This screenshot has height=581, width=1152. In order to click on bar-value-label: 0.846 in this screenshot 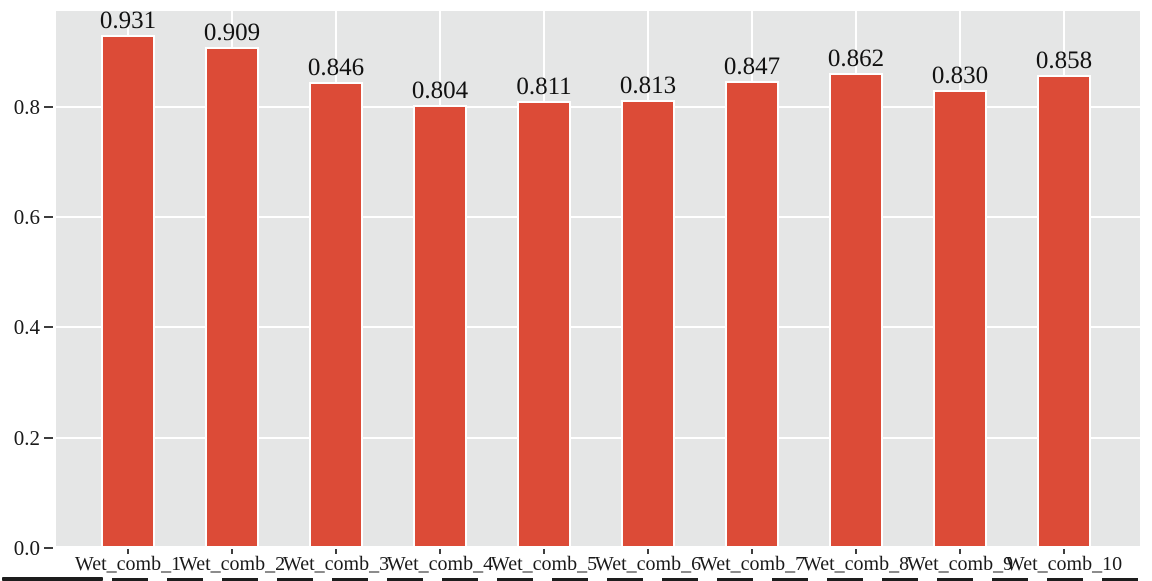, I will do `click(336, 67)`.